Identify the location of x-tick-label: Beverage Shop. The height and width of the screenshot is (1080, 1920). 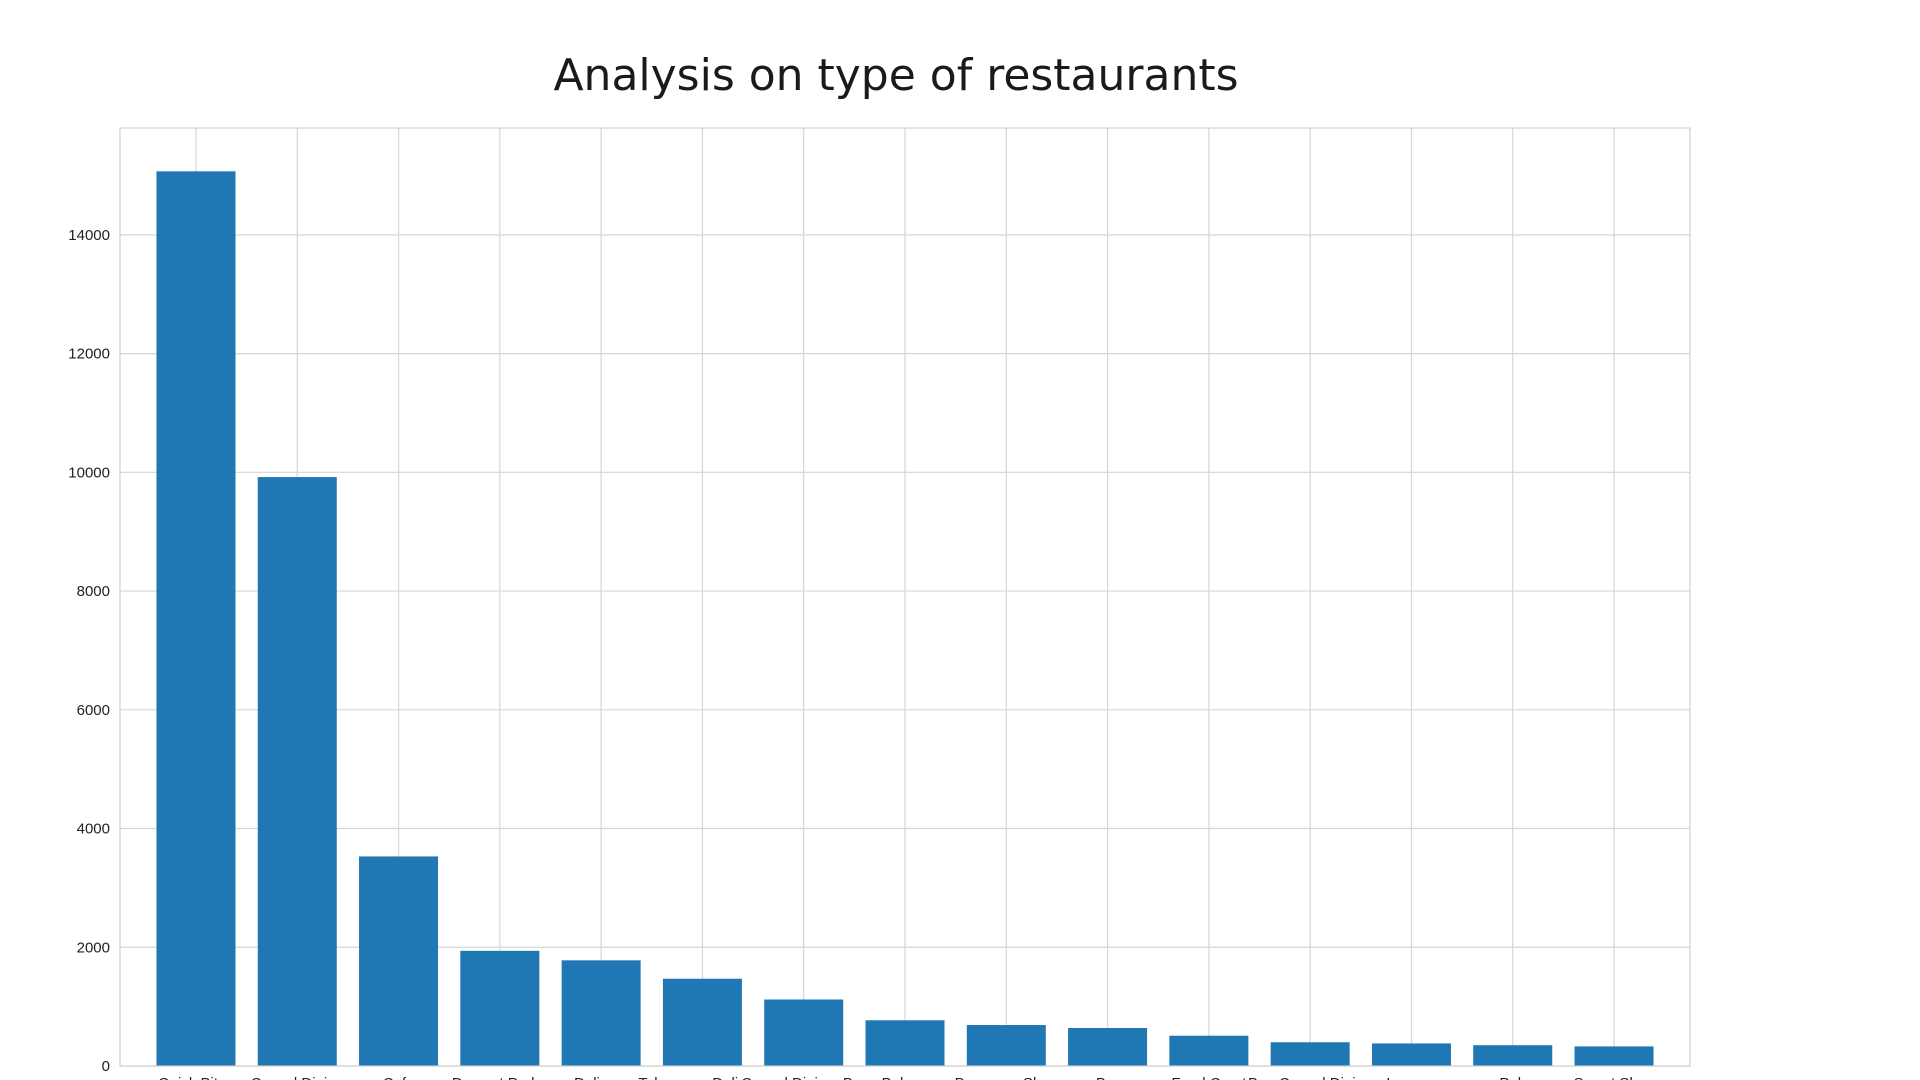
(1006, 1077).